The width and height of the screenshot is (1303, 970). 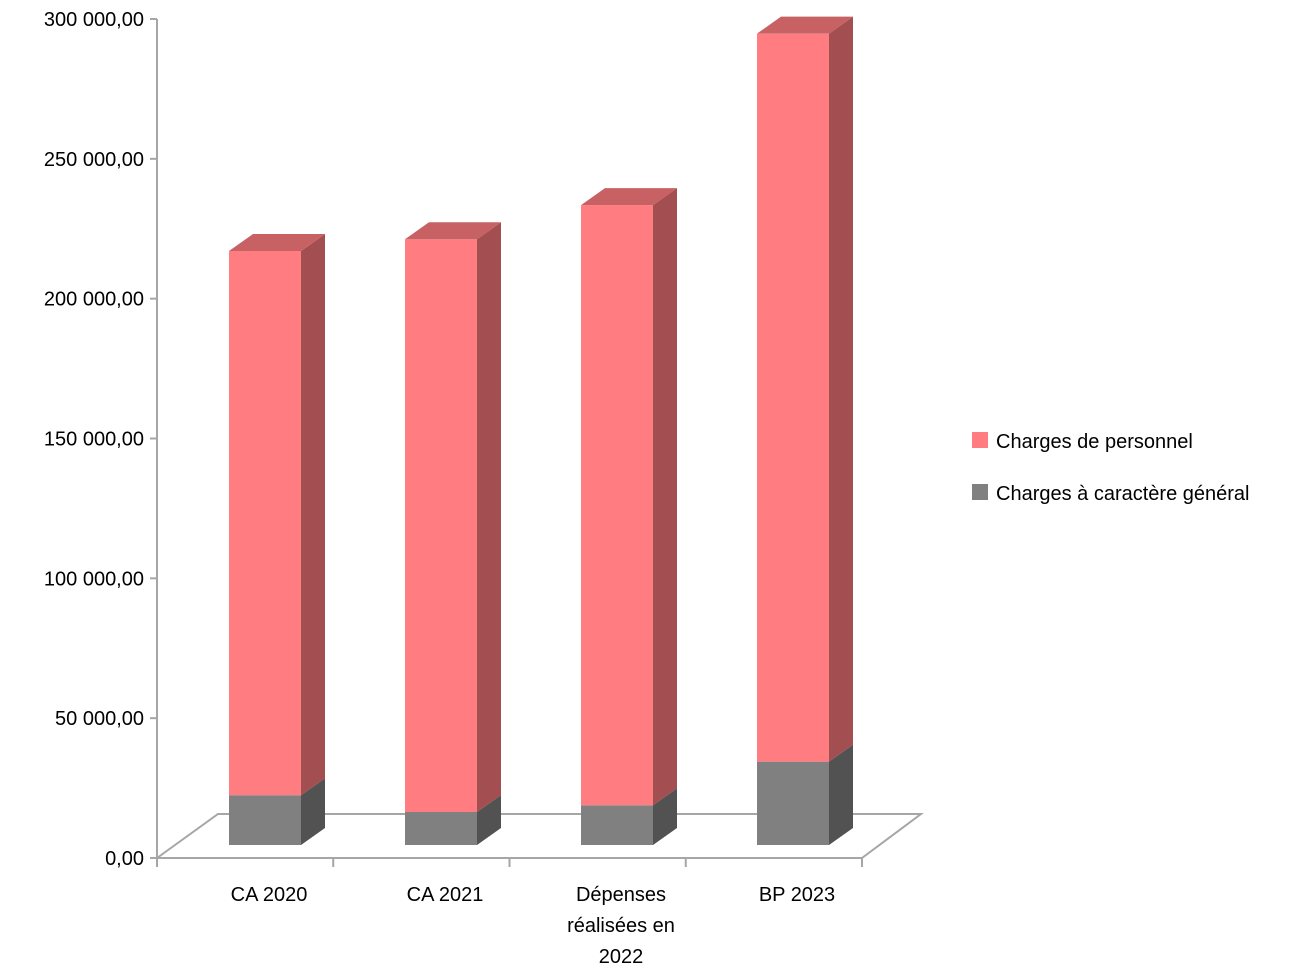 What do you see at coordinates (797, 895) in the screenshot?
I see `x-tick-label: BP 2023` at bounding box center [797, 895].